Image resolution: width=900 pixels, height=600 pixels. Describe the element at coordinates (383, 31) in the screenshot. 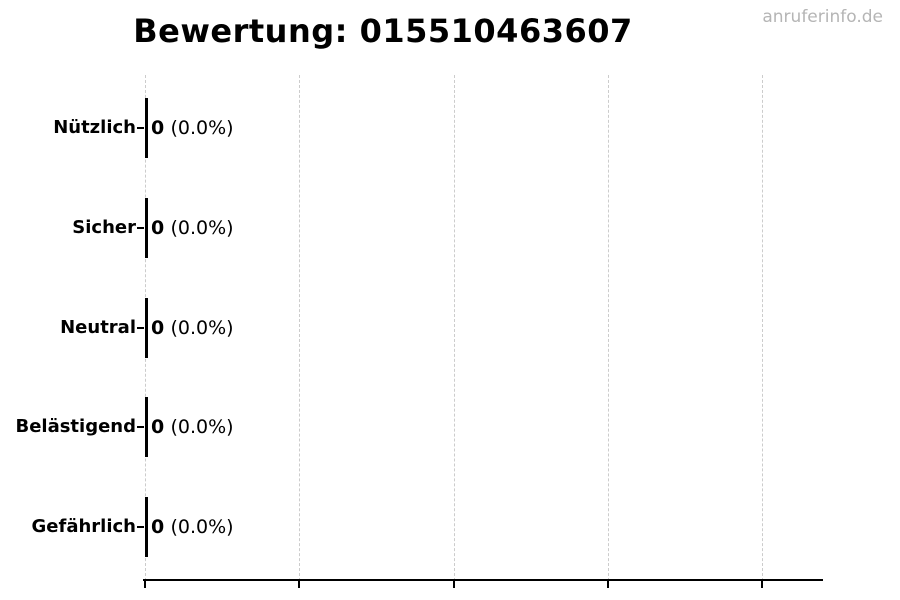

I see `chart-title: Bewertung: 015510463607` at that location.